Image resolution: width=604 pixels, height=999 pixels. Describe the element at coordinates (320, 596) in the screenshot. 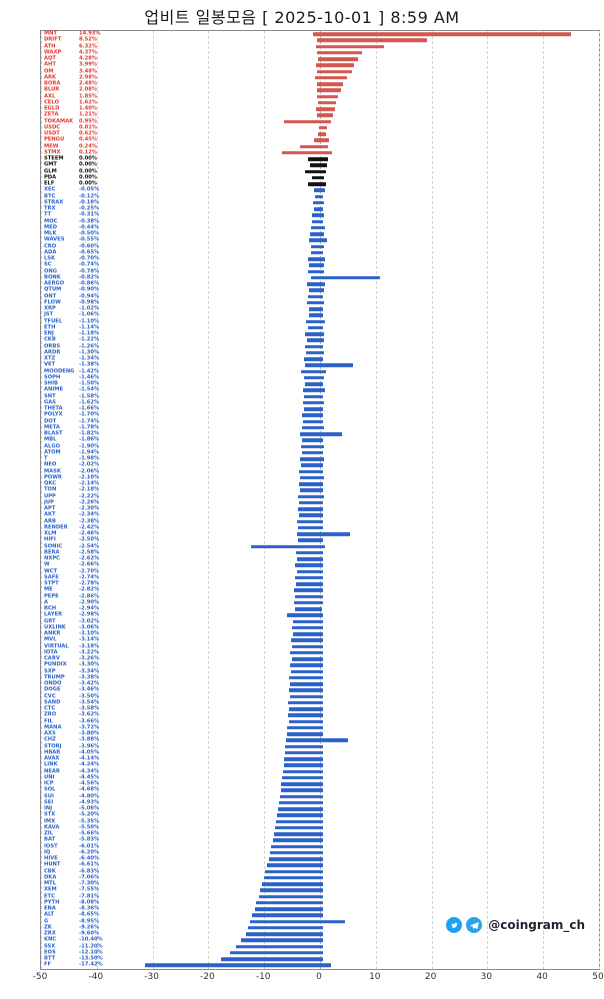

I see `chart-row: PEPE -2.86%` at that location.